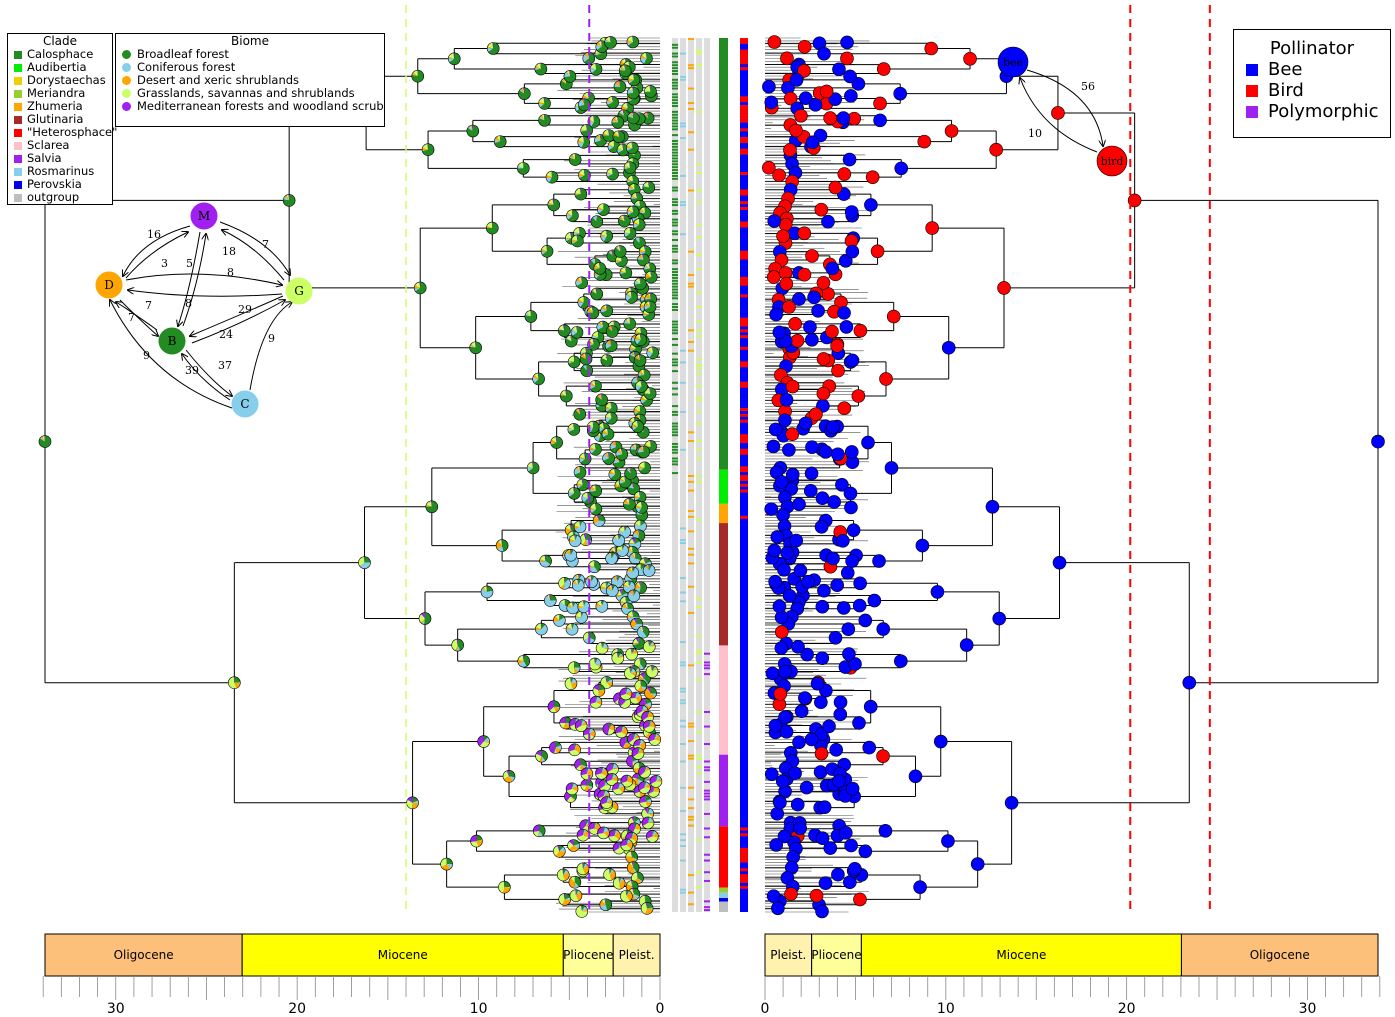 The height and width of the screenshot is (1017, 1395). What do you see at coordinates (172, 341) in the screenshot?
I see `node-label: B` at bounding box center [172, 341].